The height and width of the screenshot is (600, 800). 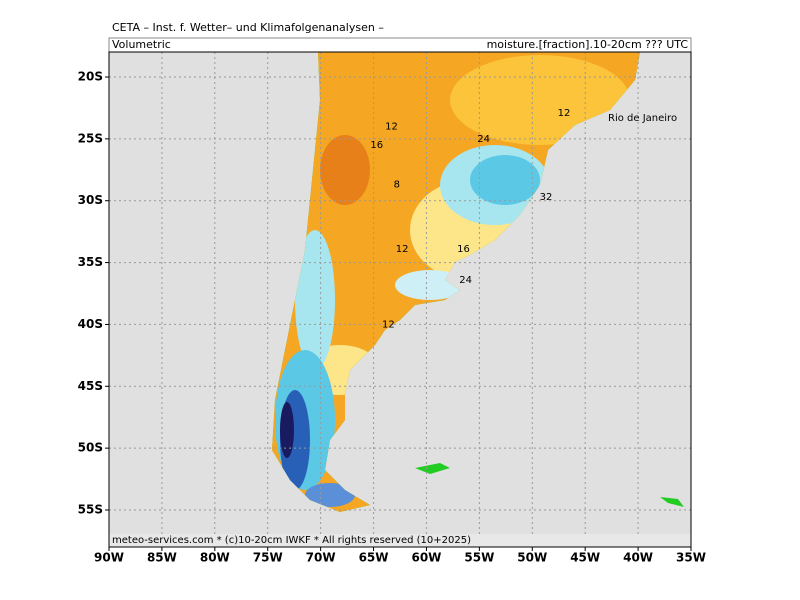 What do you see at coordinates (321, 558) in the screenshot?
I see `lon-tick-label: 70W` at bounding box center [321, 558].